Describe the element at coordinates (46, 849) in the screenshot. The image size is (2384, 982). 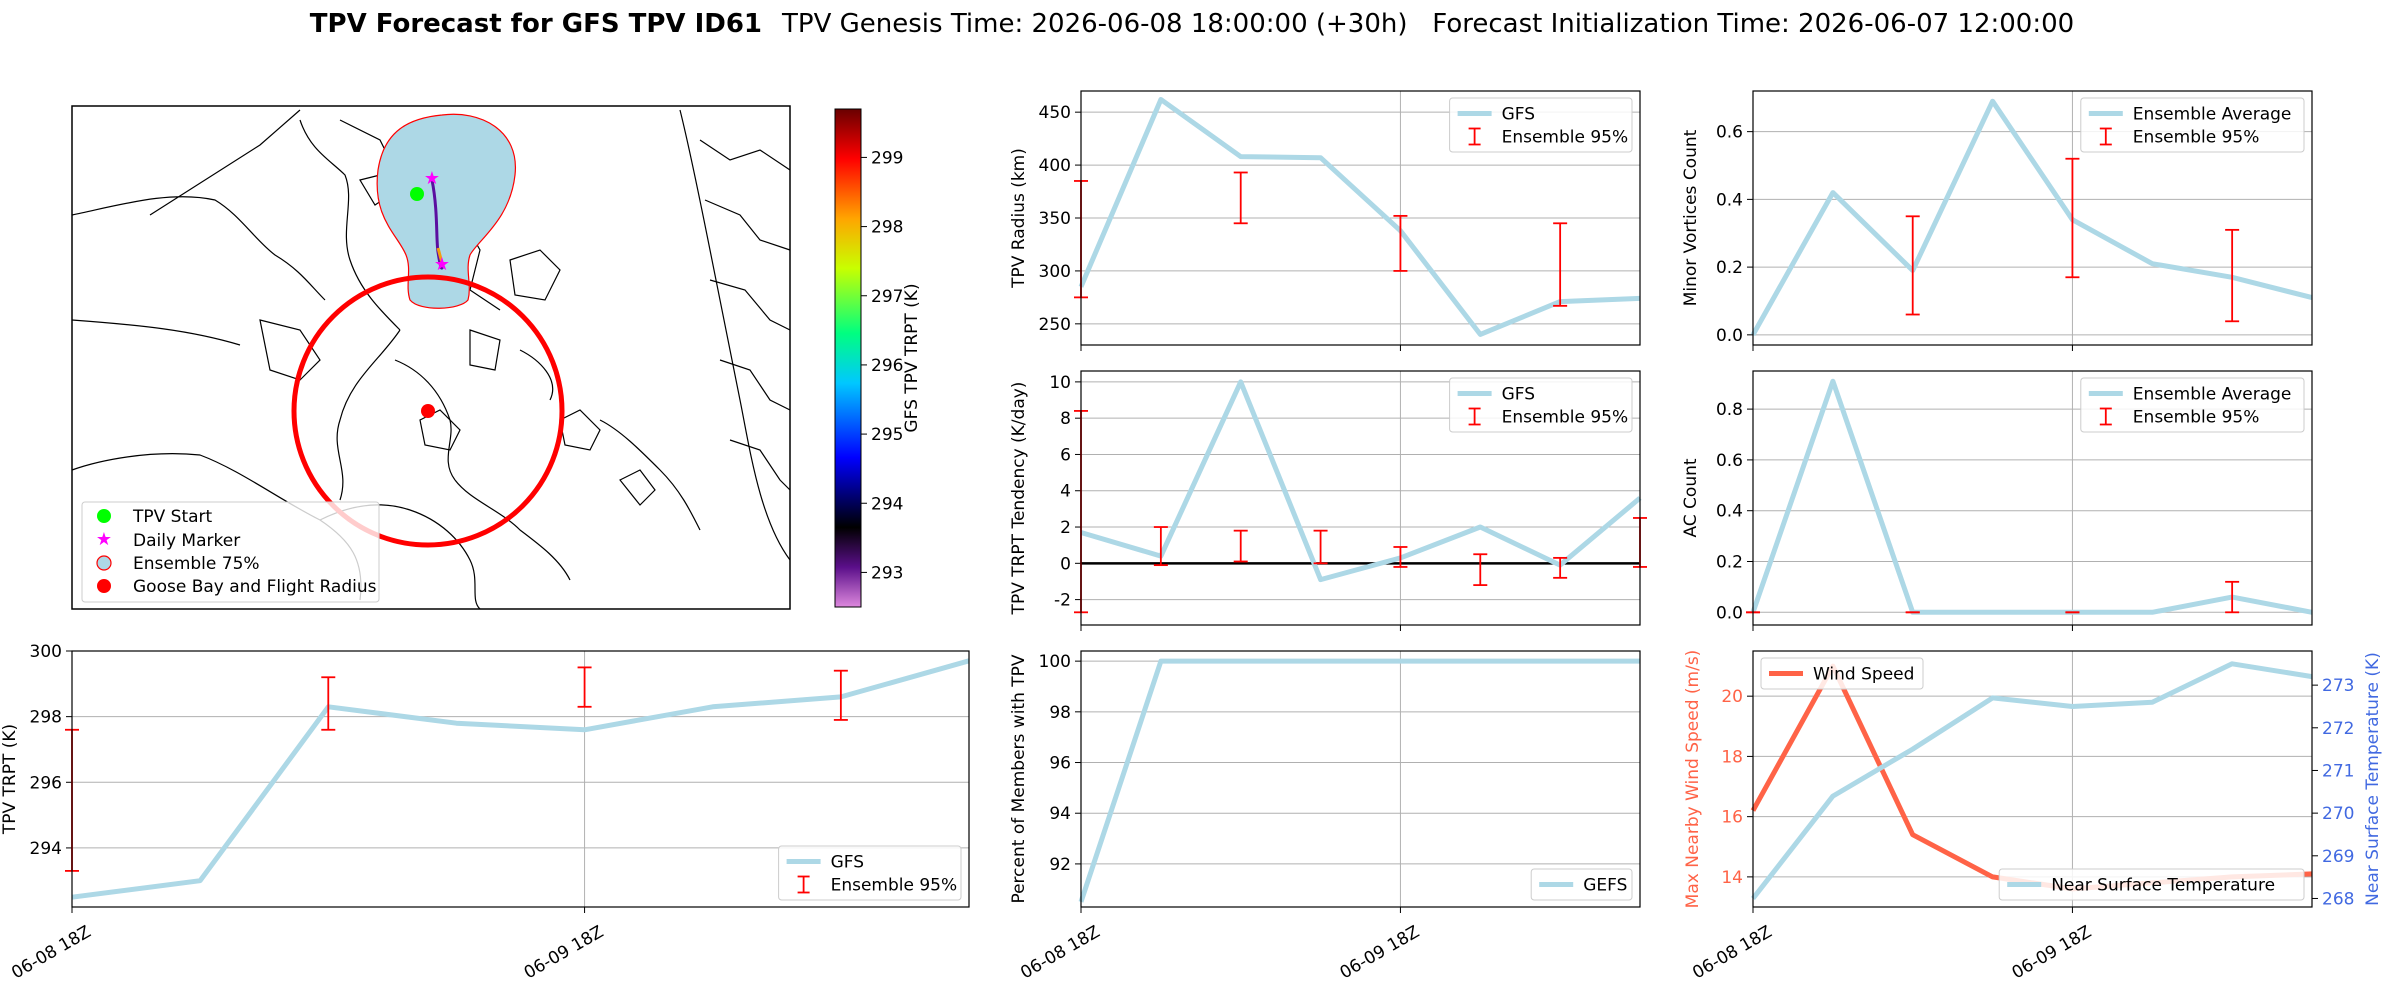
I see `y-tick-label: 294` at that location.